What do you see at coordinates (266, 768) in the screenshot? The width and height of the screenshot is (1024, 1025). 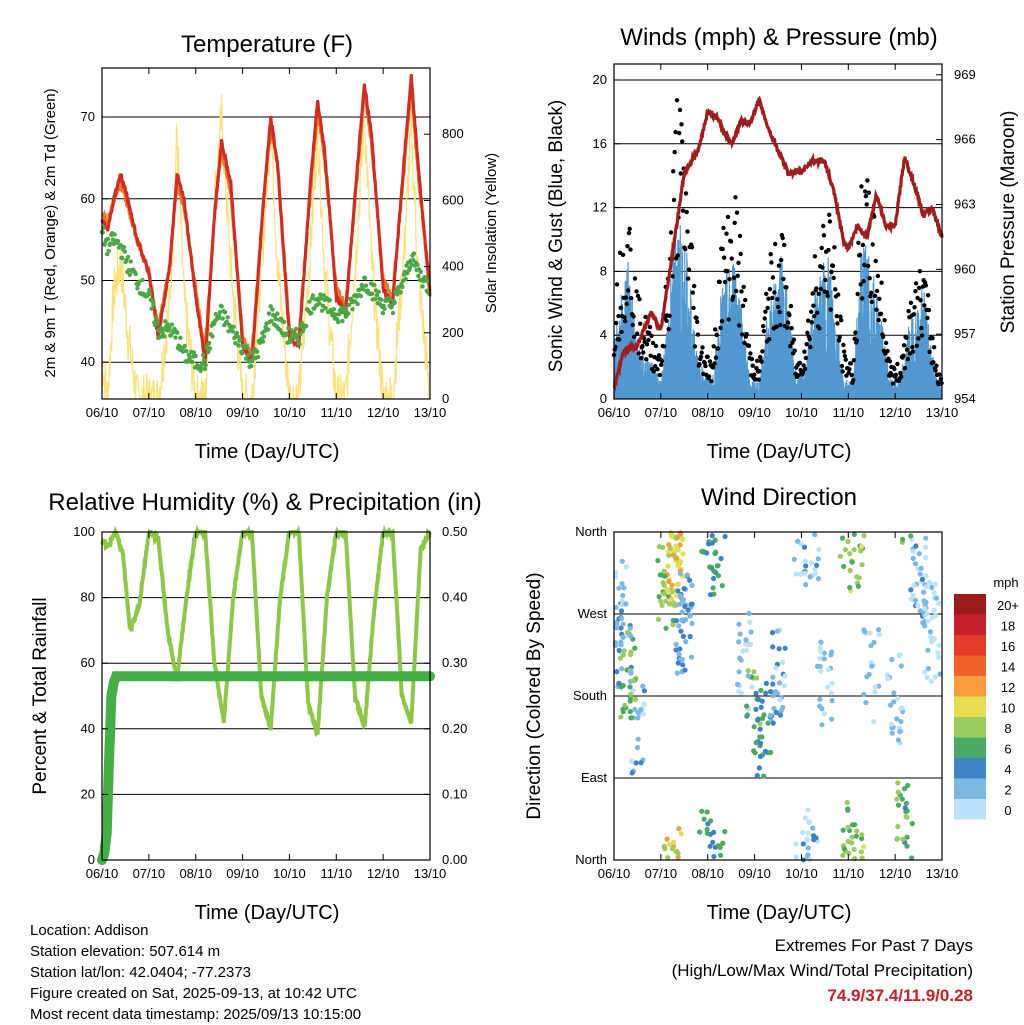 I see `total-precipitation-line` at bounding box center [266, 768].